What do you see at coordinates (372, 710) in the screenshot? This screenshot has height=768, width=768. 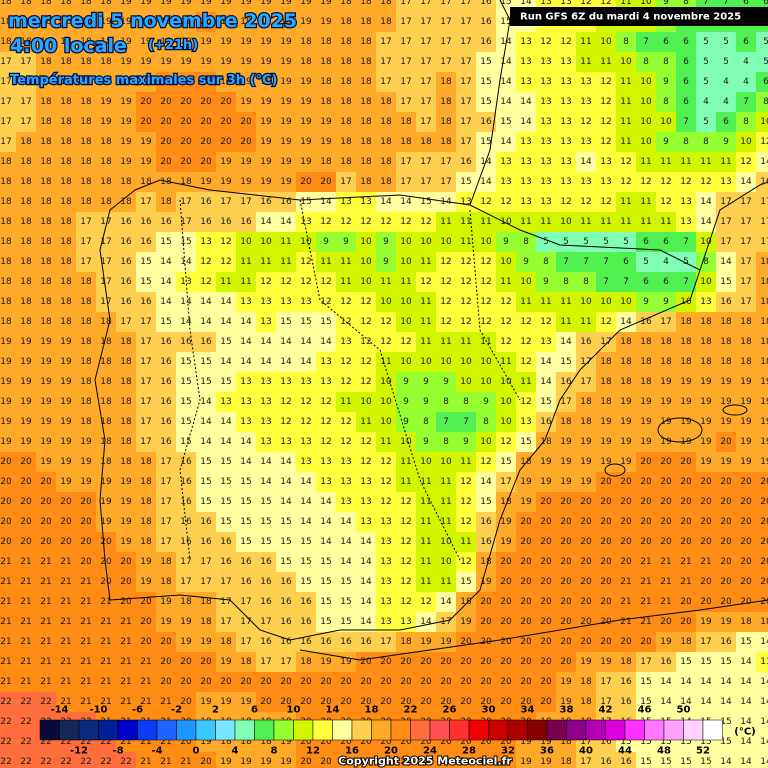 I see `colorbar-label: 18` at bounding box center [372, 710].